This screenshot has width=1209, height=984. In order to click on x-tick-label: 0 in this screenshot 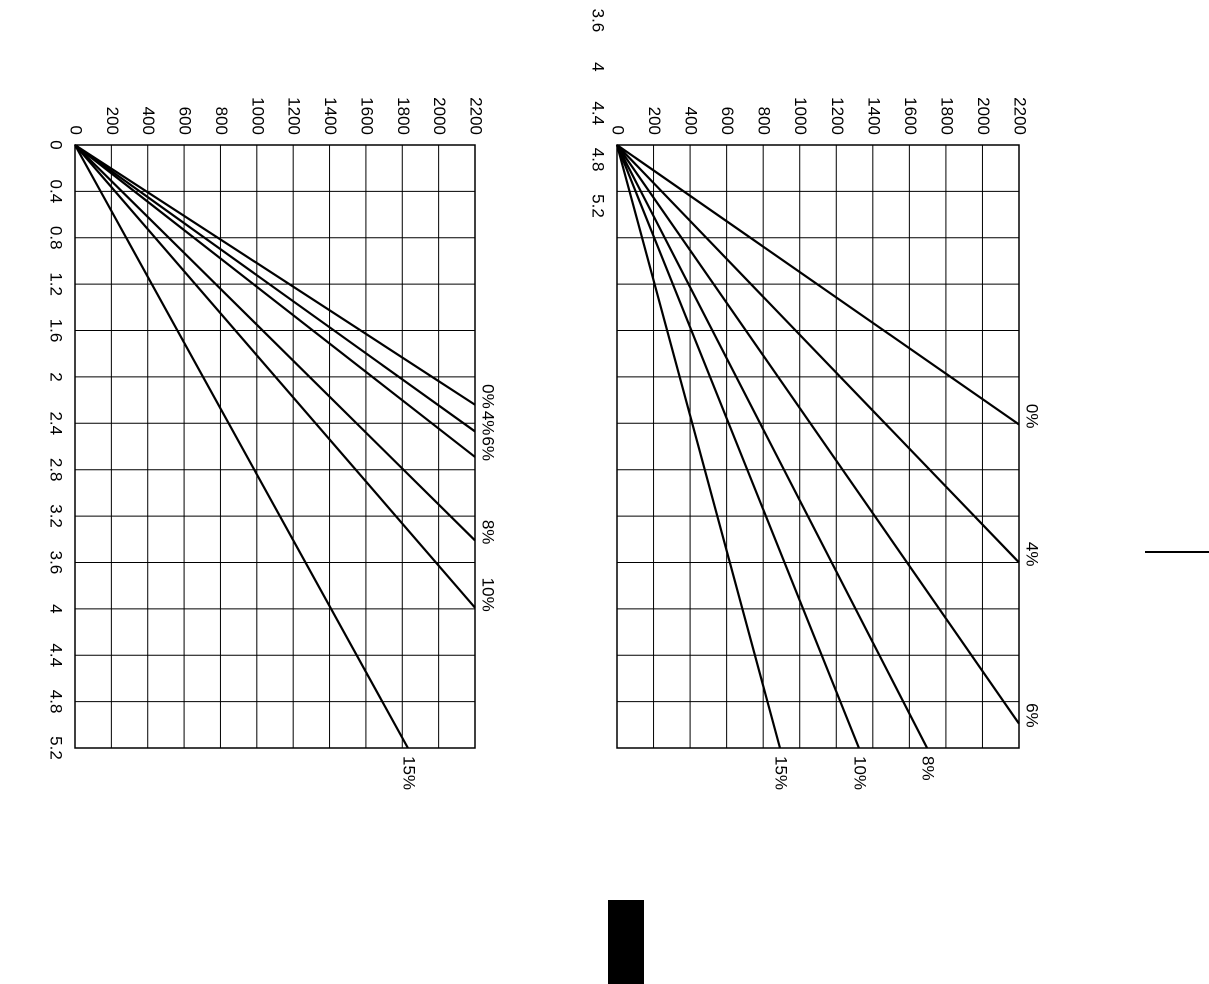, I will do `click(56, 144)`.